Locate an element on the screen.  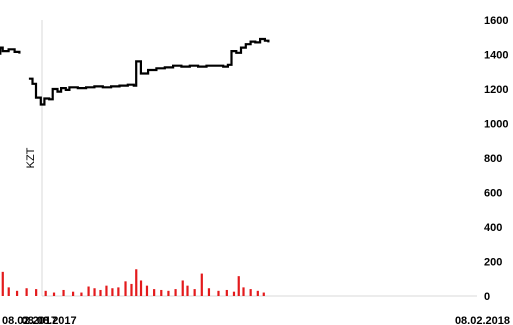
y-tick-label: 1400 is located at coordinates (496, 56).